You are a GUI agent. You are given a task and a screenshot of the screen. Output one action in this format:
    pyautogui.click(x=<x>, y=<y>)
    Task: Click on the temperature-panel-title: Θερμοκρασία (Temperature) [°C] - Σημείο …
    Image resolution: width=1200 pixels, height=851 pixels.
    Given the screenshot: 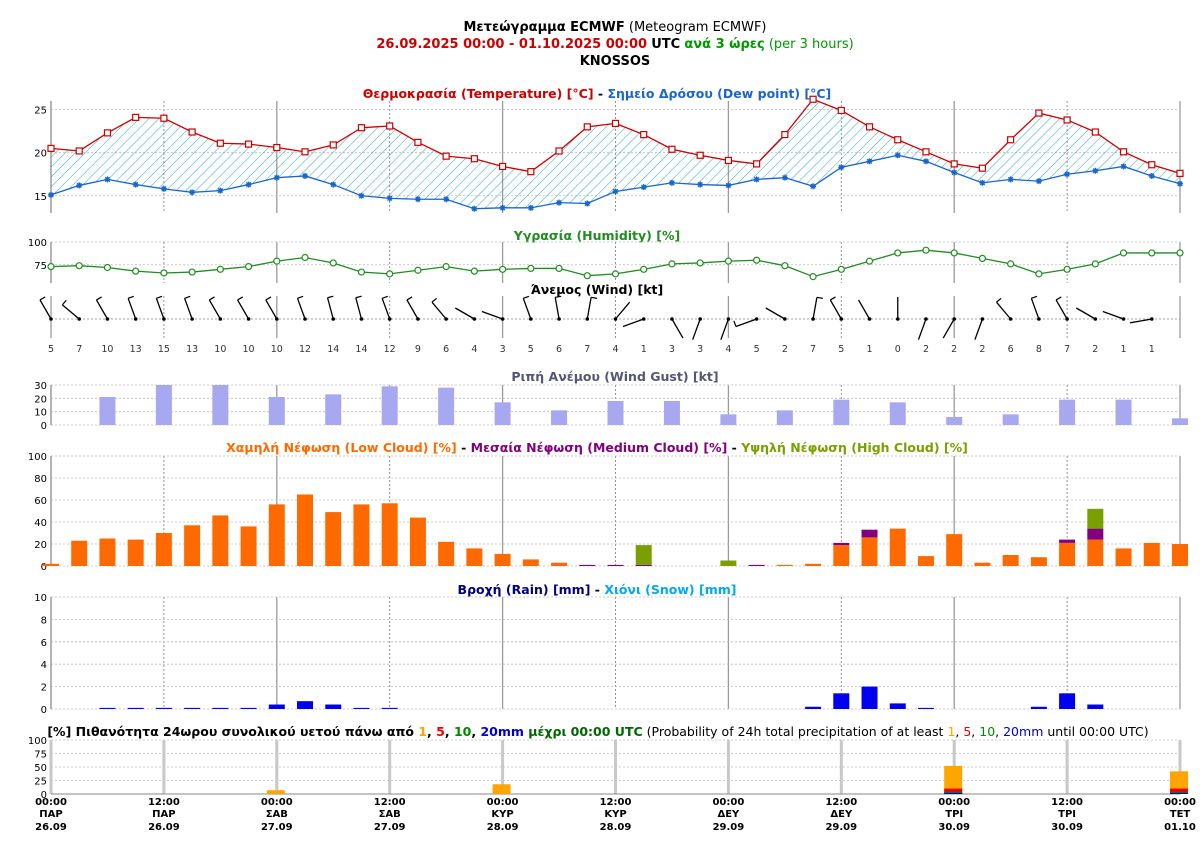 What is the action you would take?
    pyautogui.click(x=597, y=93)
    